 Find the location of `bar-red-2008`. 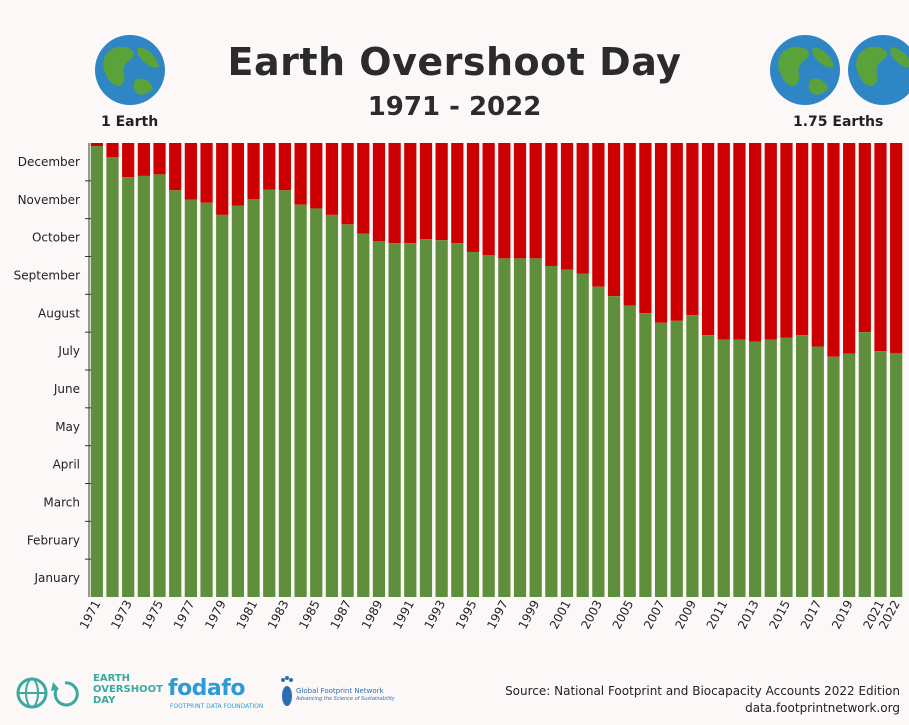

bar-red-2008 is located at coordinates (676, 232).